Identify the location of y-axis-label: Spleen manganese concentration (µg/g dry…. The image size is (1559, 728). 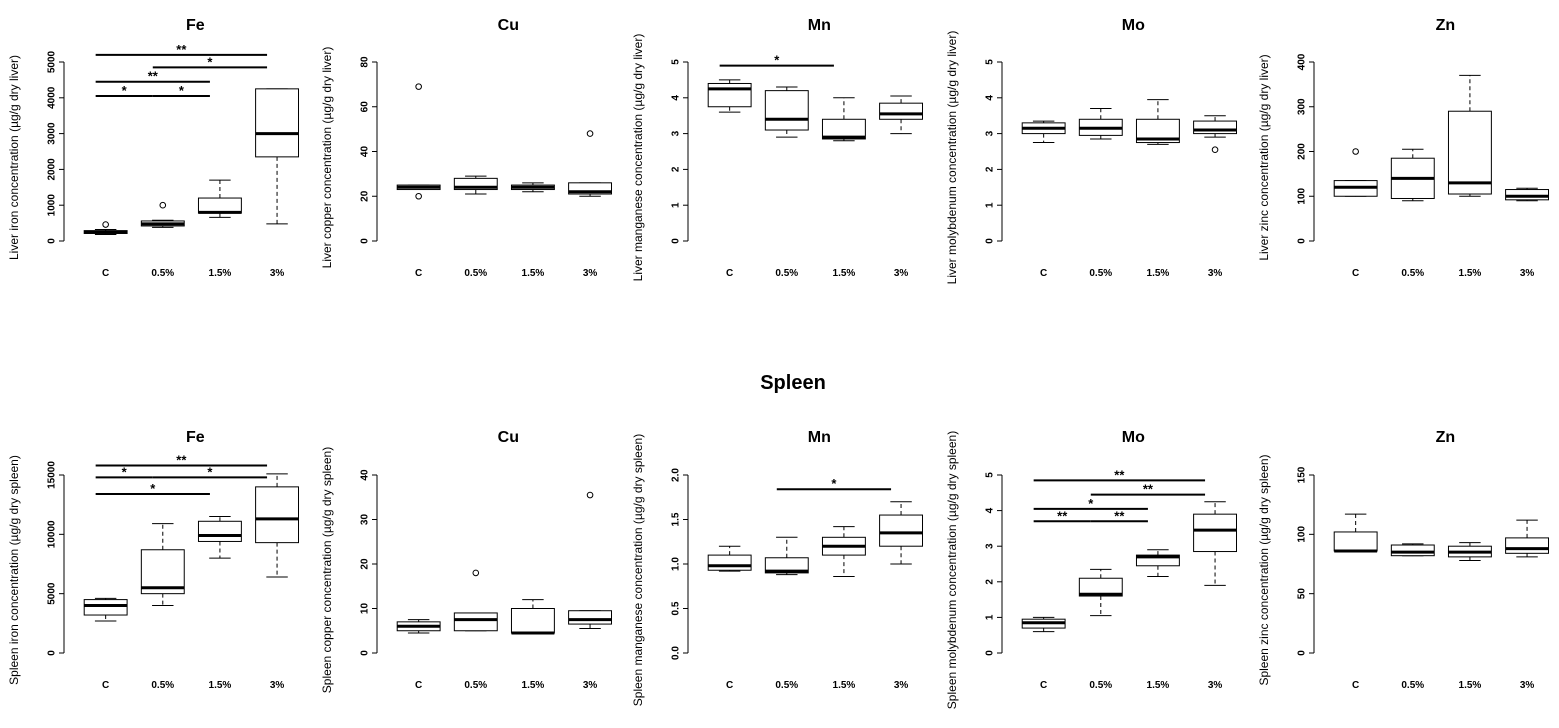
(638, 570).